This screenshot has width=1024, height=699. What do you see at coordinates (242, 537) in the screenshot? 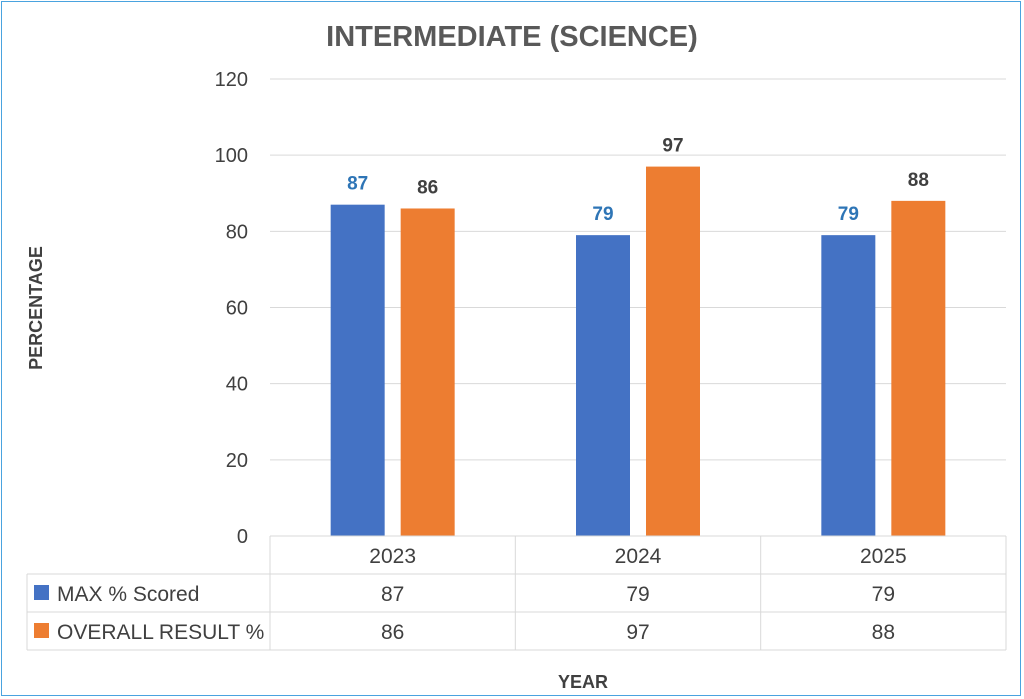
I see `y-tick-label: 0` at bounding box center [242, 537].